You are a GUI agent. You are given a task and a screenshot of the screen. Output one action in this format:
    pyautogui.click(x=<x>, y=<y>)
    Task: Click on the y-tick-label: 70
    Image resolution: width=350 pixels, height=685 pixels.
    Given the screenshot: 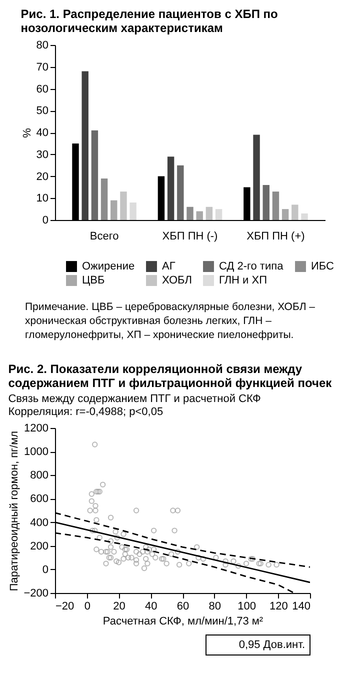 What is the action you would take?
    pyautogui.click(x=42, y=67)
    